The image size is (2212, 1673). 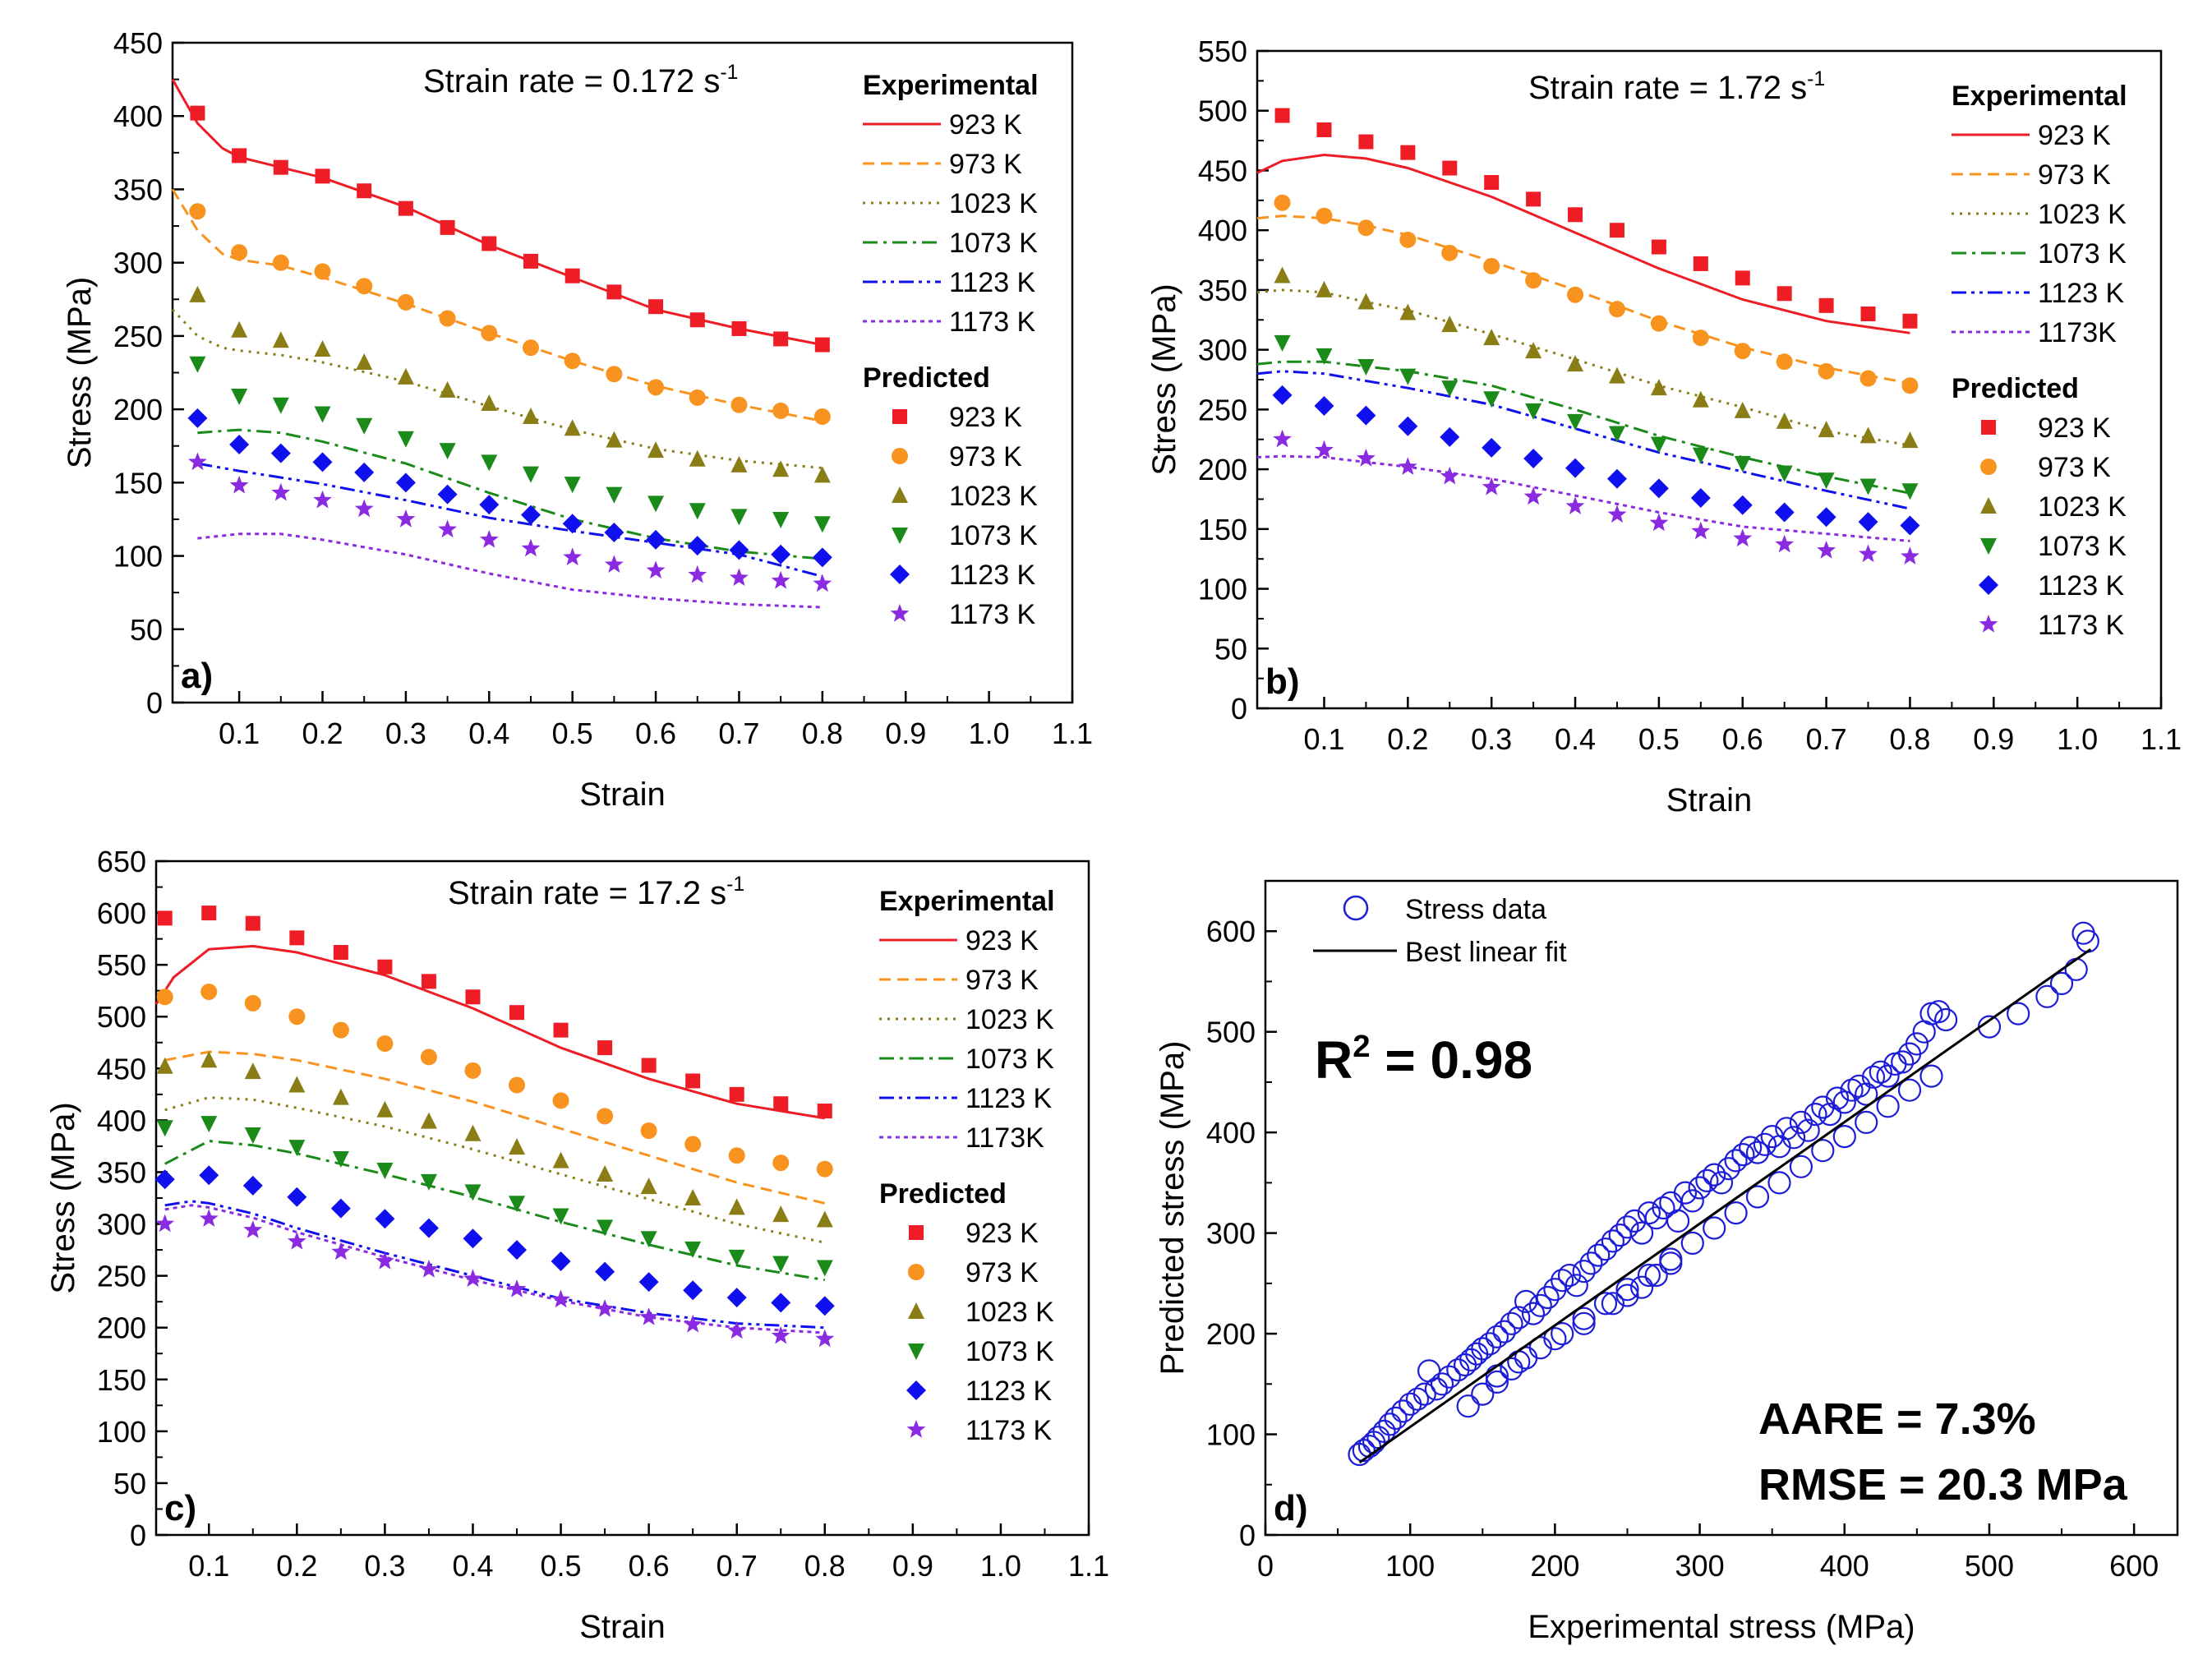 I want to click on y-tick-label: 150, so click(x=122, y=1380).